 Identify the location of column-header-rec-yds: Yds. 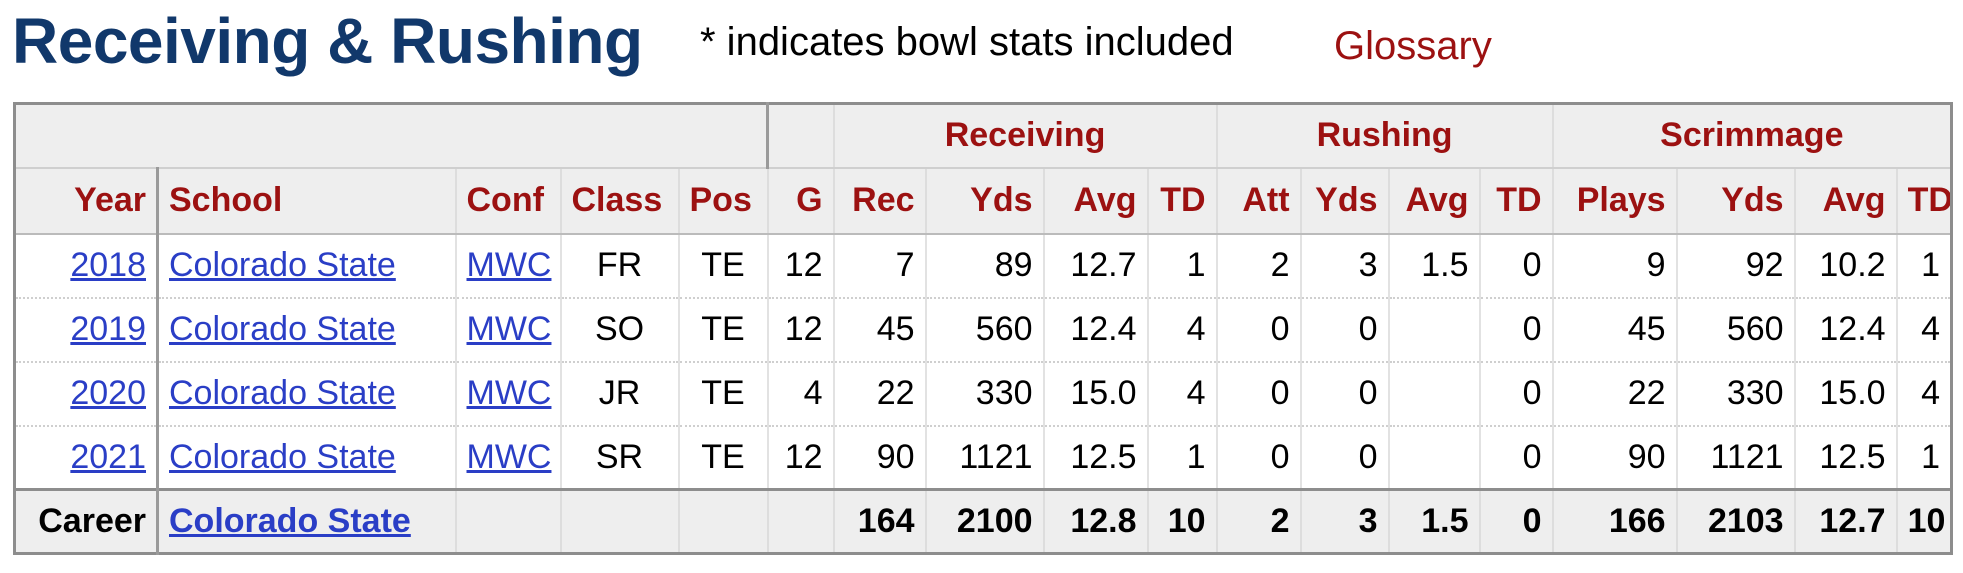
(984, 201).